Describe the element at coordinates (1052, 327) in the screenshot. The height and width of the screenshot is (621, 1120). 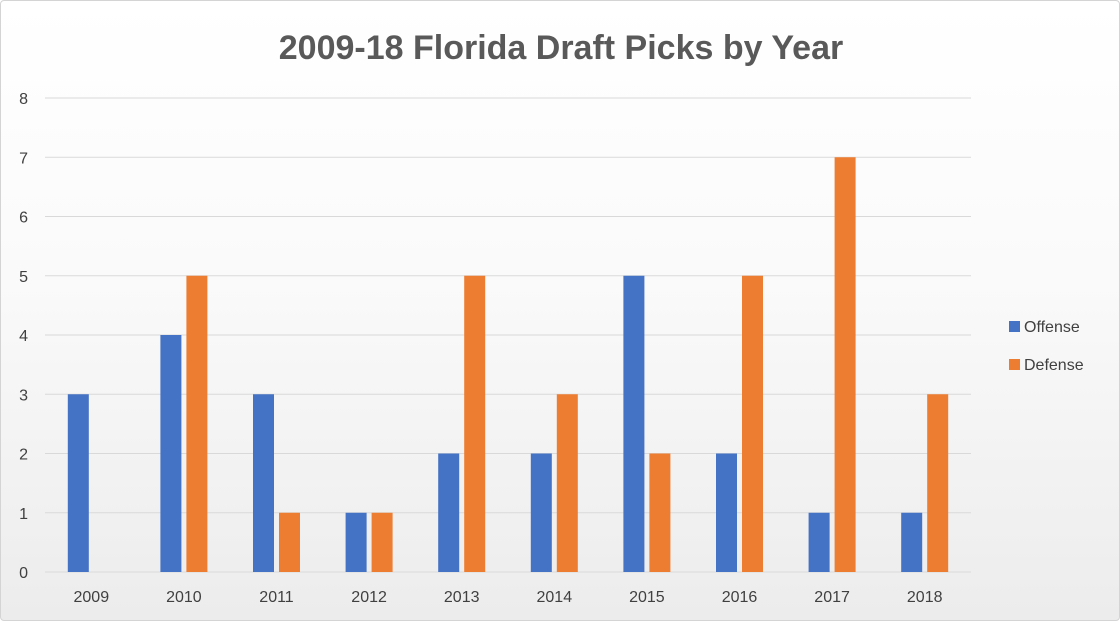
I see `legend-label-offense: Offense` at that location.